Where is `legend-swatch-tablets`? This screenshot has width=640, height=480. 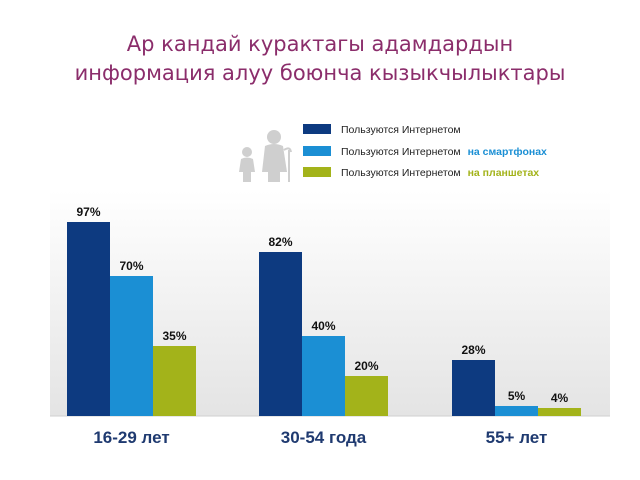 legend-swatch-tablets is located at coordinates (317, 172).